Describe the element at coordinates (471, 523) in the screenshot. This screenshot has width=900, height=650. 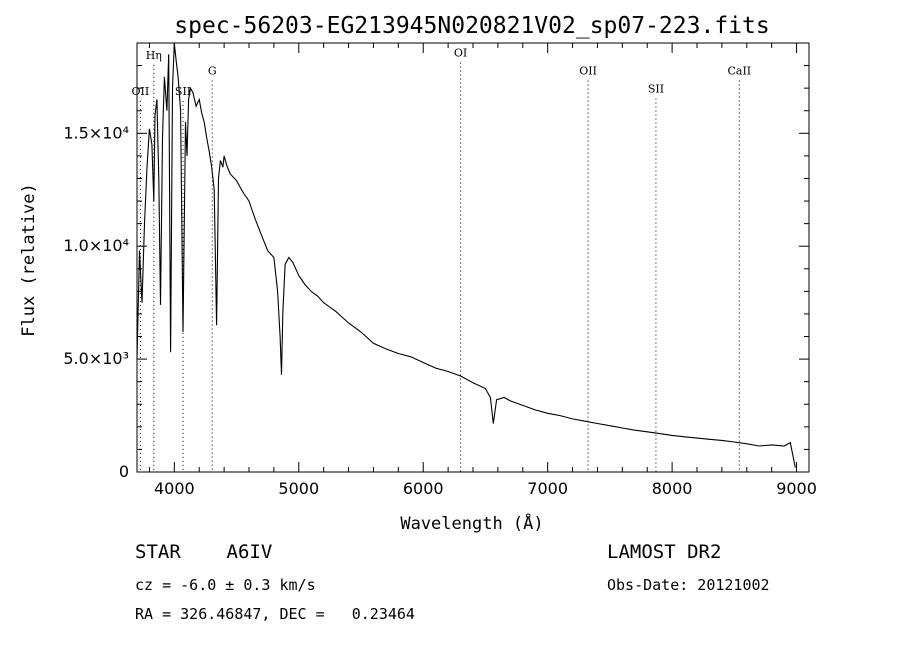
I see `x-axis-label: Wavelength (Å)` at that location.